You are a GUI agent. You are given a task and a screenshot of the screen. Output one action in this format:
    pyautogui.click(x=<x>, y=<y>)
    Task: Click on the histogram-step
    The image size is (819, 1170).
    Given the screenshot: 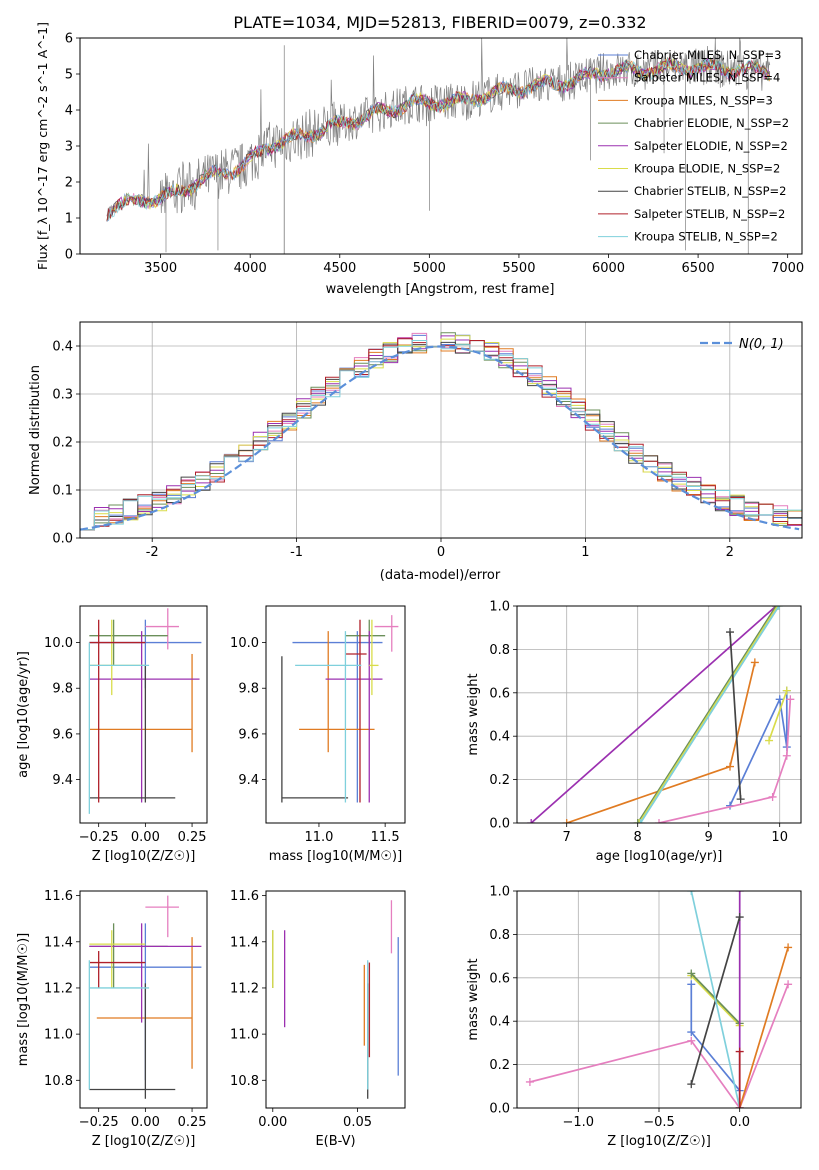 What is the action you would take?
    pyautogui.click(x=441, y=436)
    